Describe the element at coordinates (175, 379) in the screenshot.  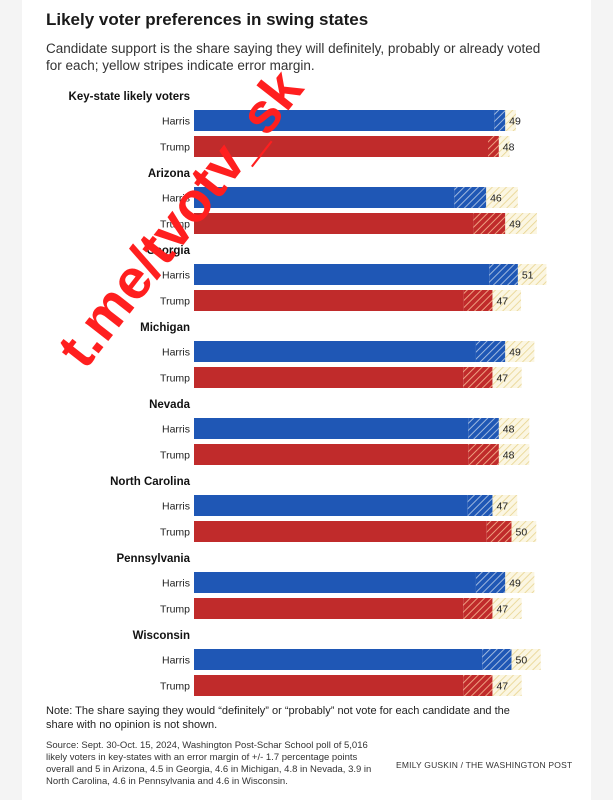
I see `bar-name-michigan-trump: Trump` at that location.